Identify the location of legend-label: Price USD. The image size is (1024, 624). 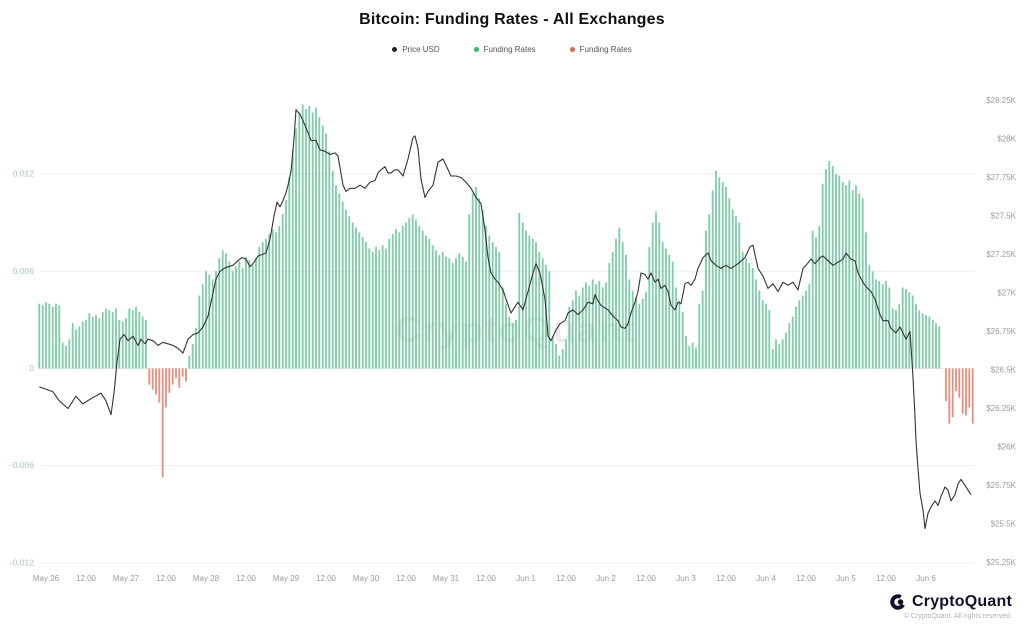
(421, 49).